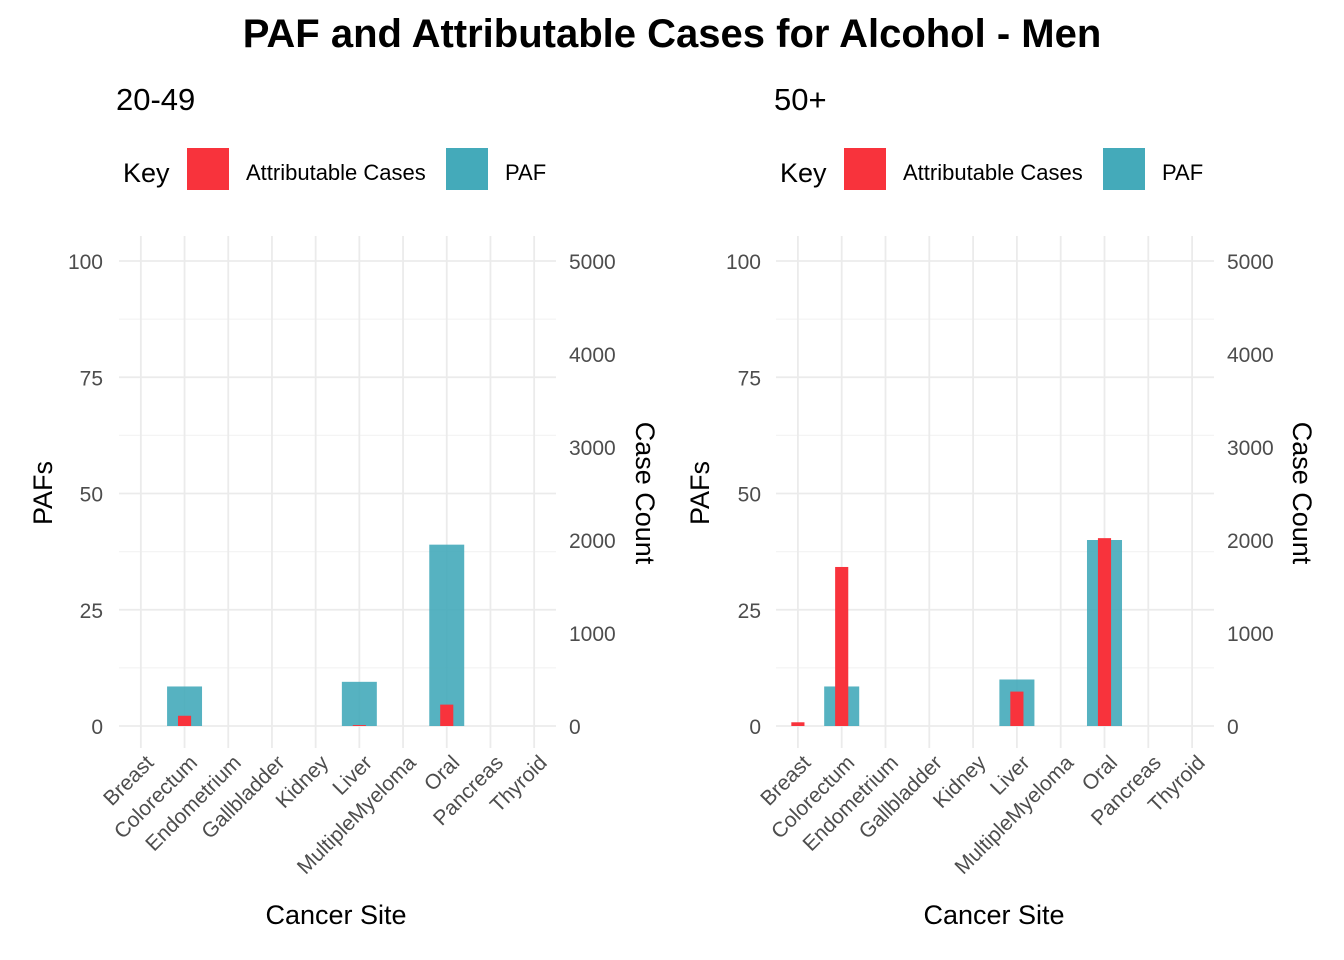 The image size is (1344, 960). What do you see at coordinates (800, 99) in the screenshot?
I see `panel-title: 50+` at bounding box center [800, 99].